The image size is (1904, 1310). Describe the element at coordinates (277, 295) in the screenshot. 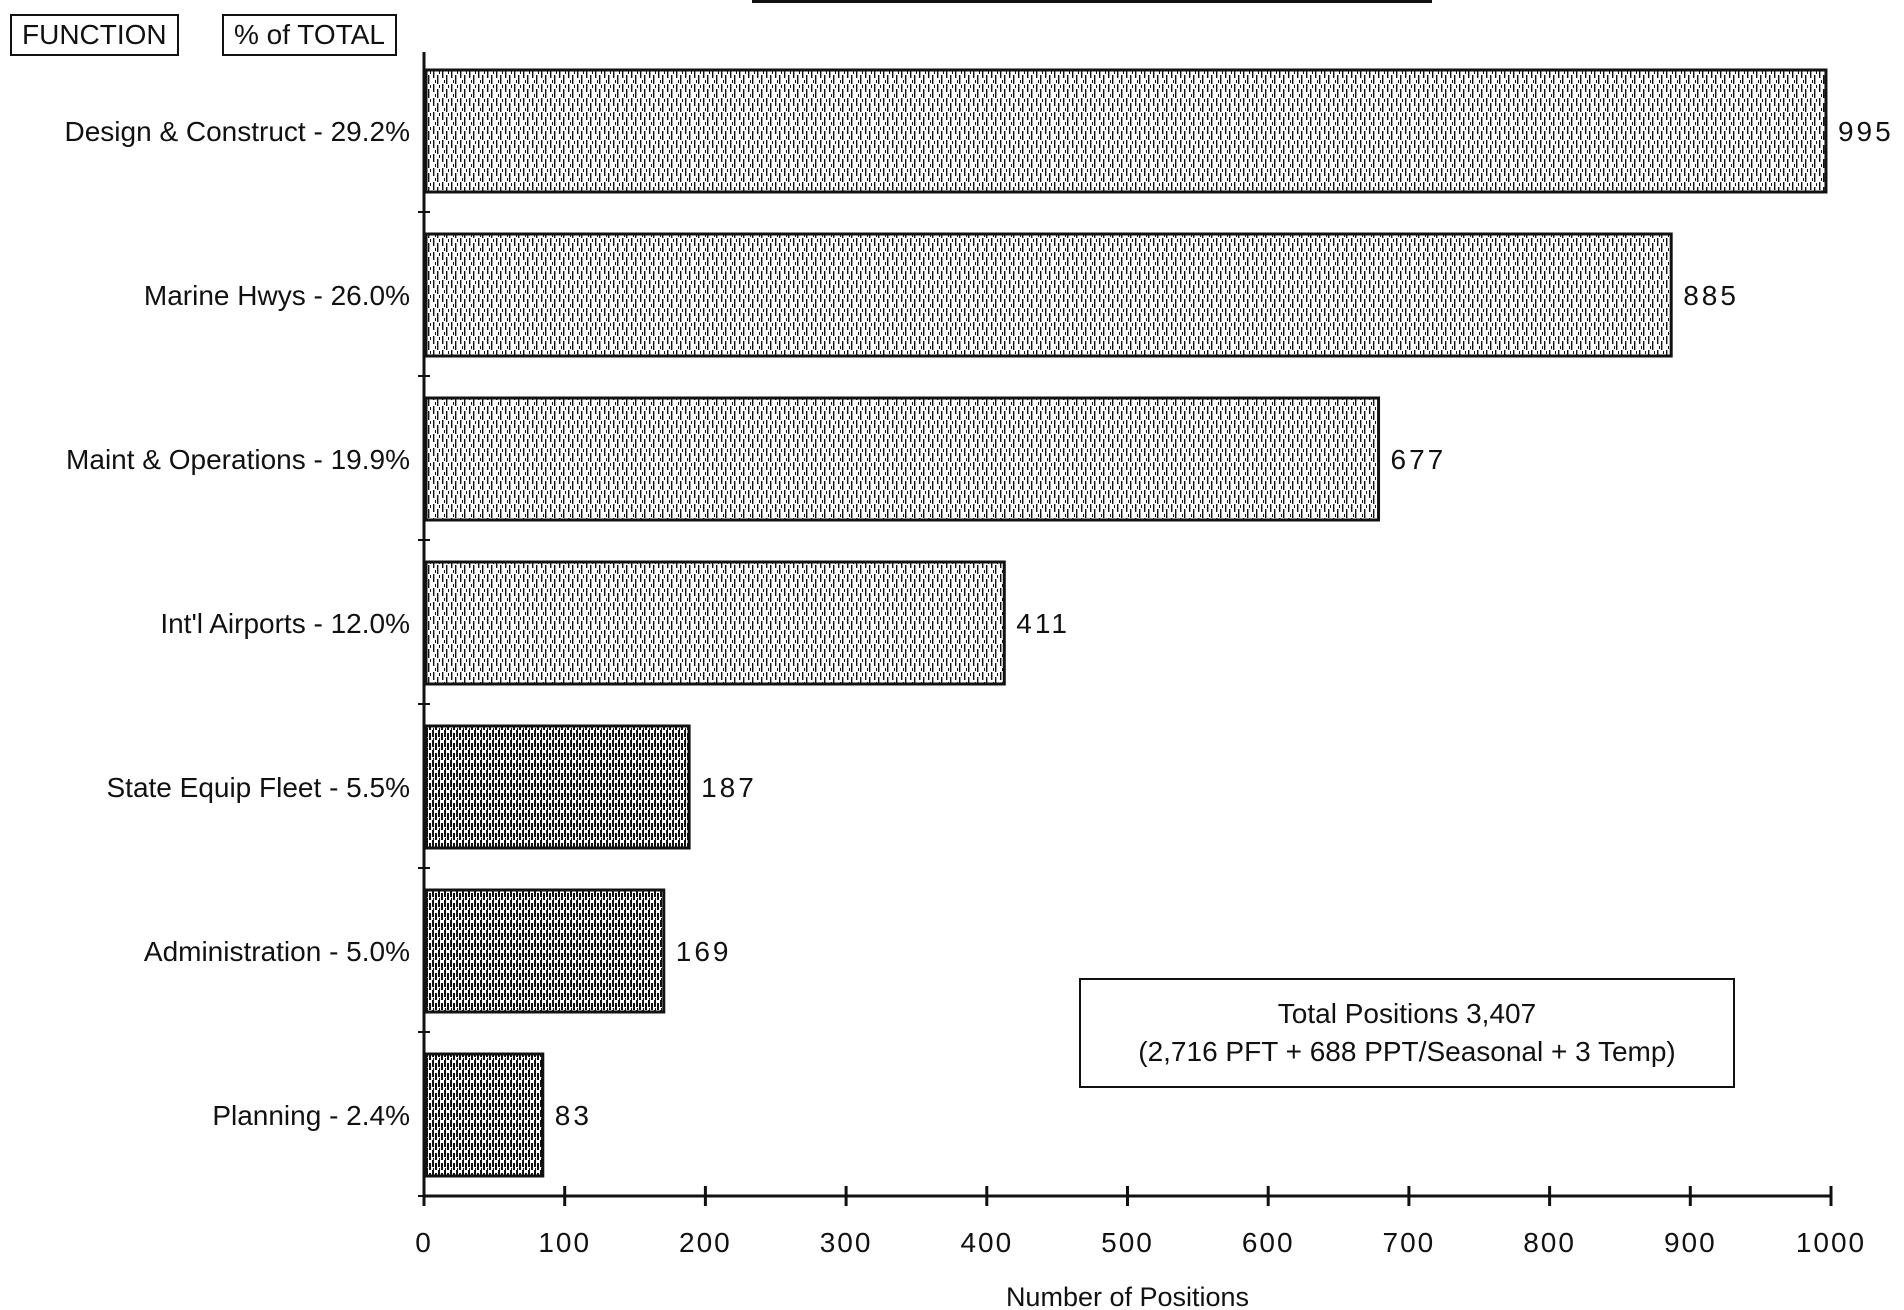

I see `category-label-1: Marine Hwys - 26.0%` at that location.